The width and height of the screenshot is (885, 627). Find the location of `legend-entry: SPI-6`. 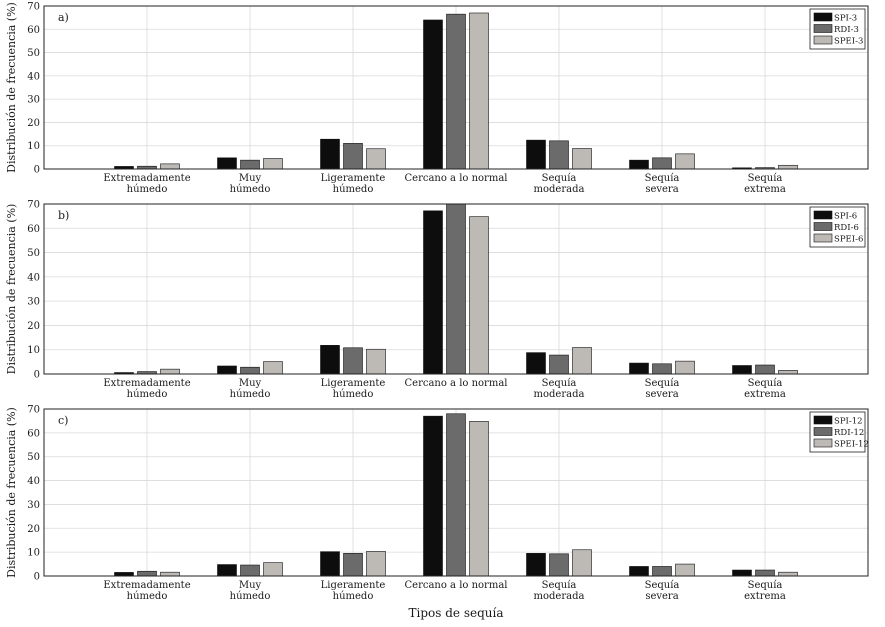

legend-entry: SPI-6 is located at coordinates (845, 217).